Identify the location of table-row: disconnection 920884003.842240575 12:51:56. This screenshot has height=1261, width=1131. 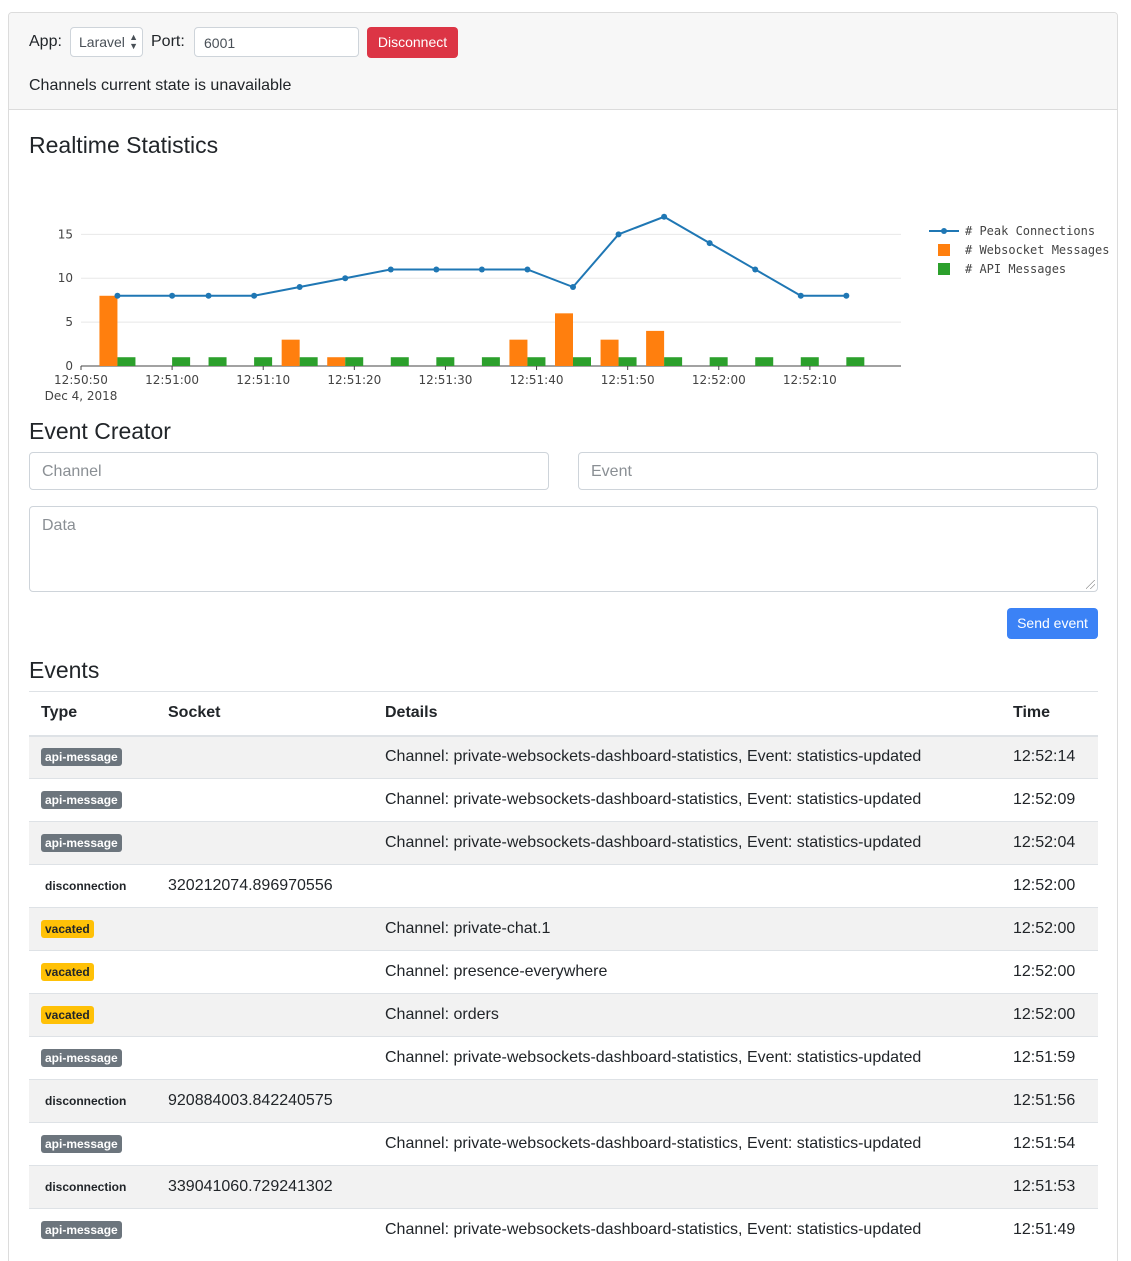
(563, 1101).